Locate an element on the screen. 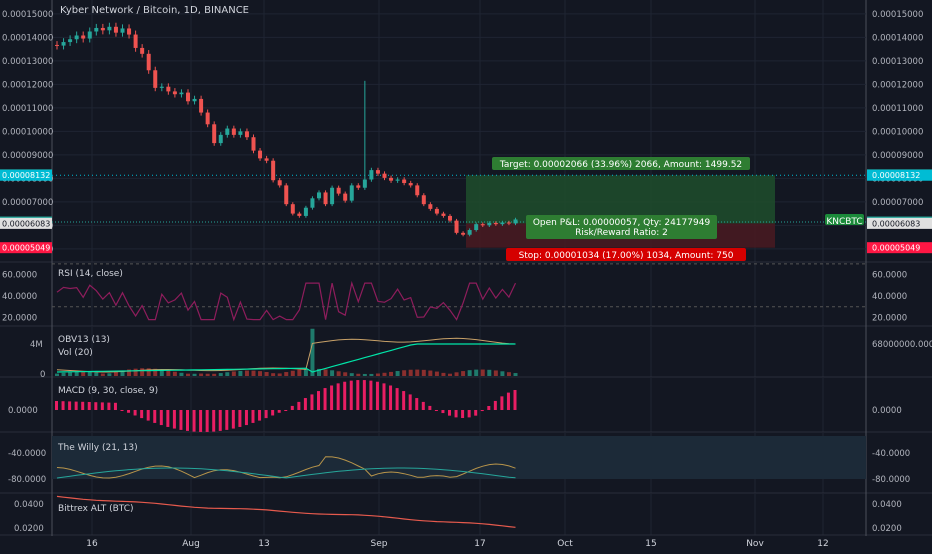  x-tick-label: 17 is located at coordinates (479, 544).